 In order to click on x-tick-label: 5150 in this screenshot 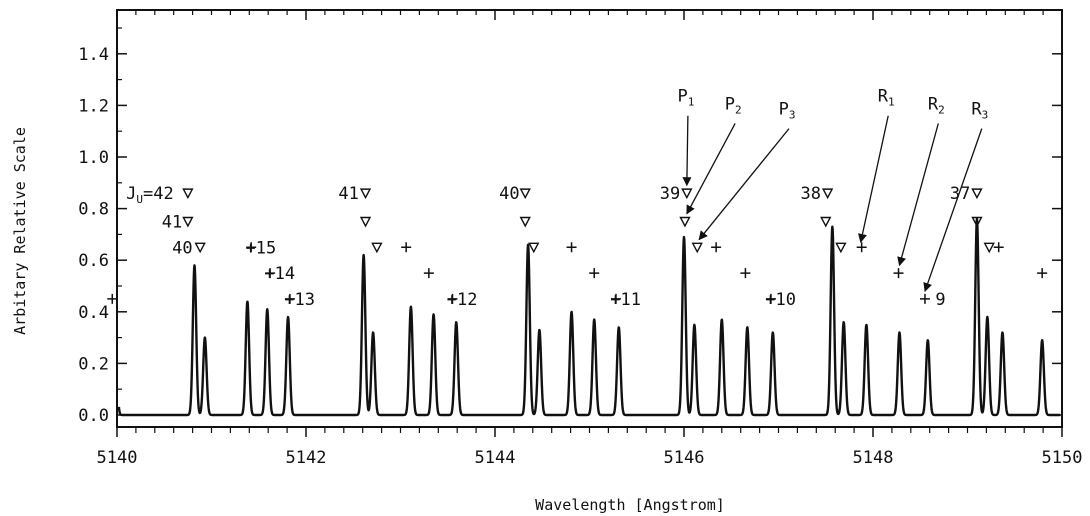, I will do `click(1062, 458)`.